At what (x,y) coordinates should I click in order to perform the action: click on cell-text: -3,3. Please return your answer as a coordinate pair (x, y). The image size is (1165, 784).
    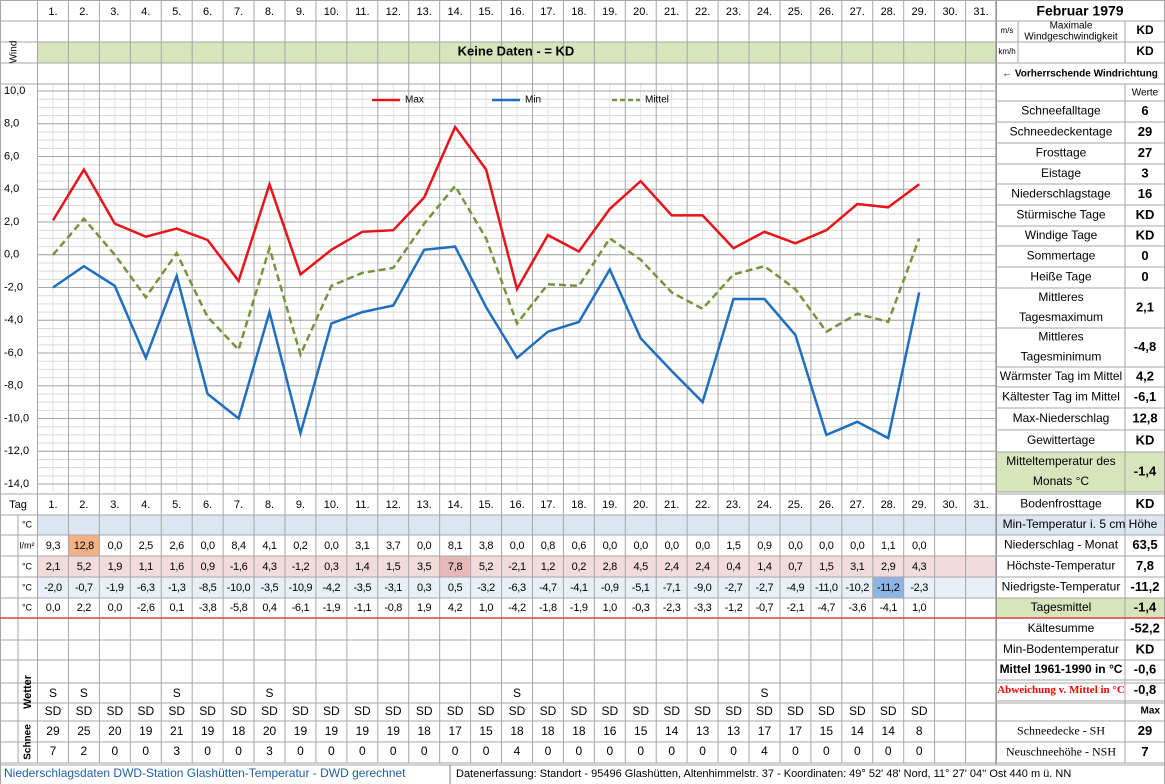
    Looking at the image, I should click on (703, 608).